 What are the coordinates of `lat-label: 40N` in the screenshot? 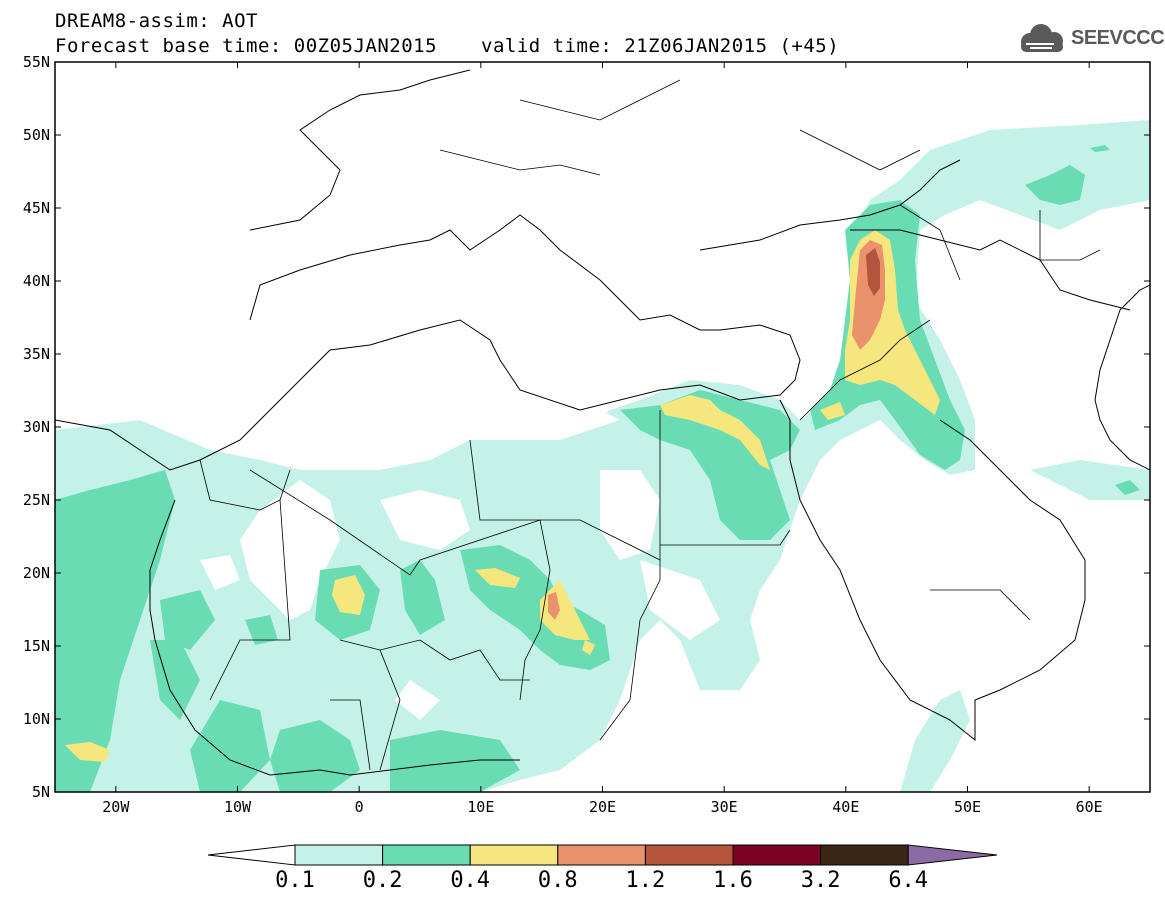 It's located at (36, 281).